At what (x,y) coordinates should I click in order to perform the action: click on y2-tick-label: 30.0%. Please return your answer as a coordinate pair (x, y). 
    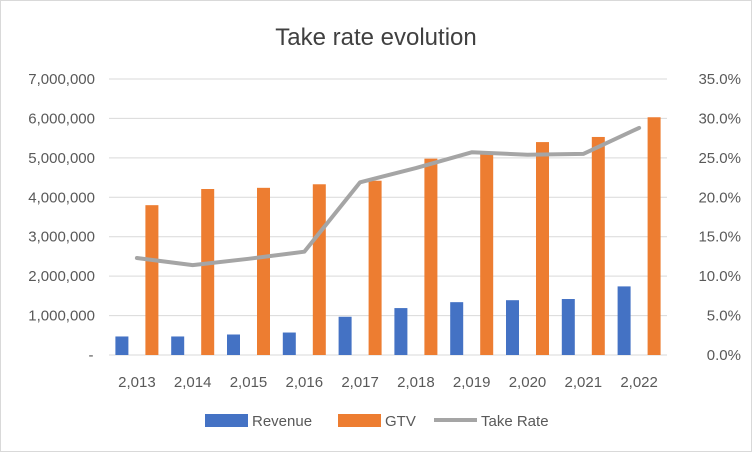
    Looking at the image, I should click on (719, 118).